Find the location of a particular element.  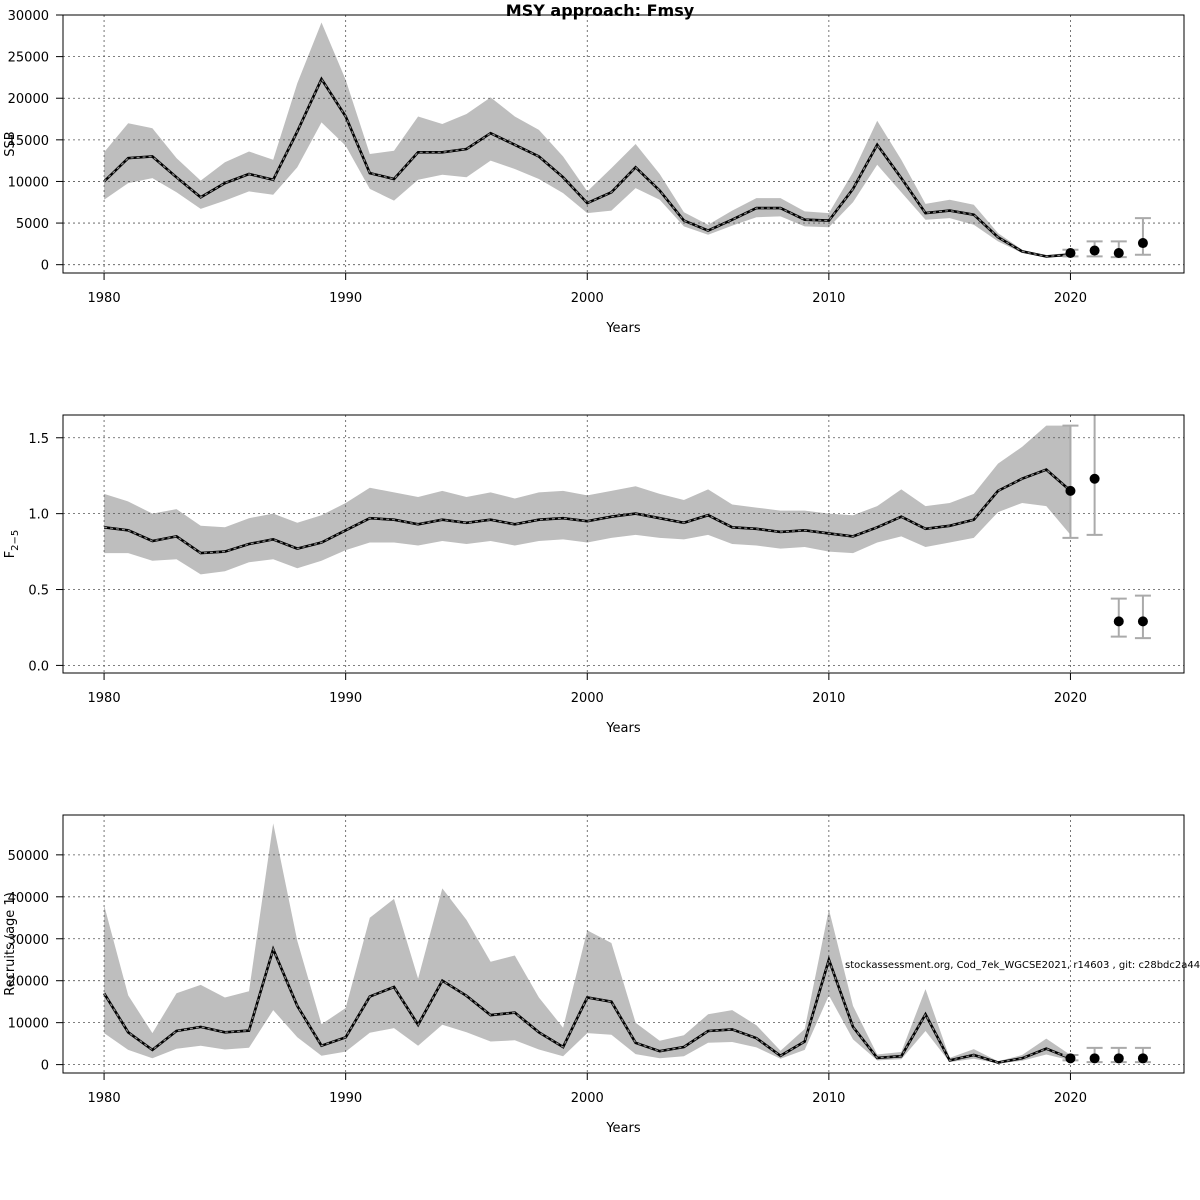

panel1-xtick-label-1980: 1980 is located at coordinates (104, 298).